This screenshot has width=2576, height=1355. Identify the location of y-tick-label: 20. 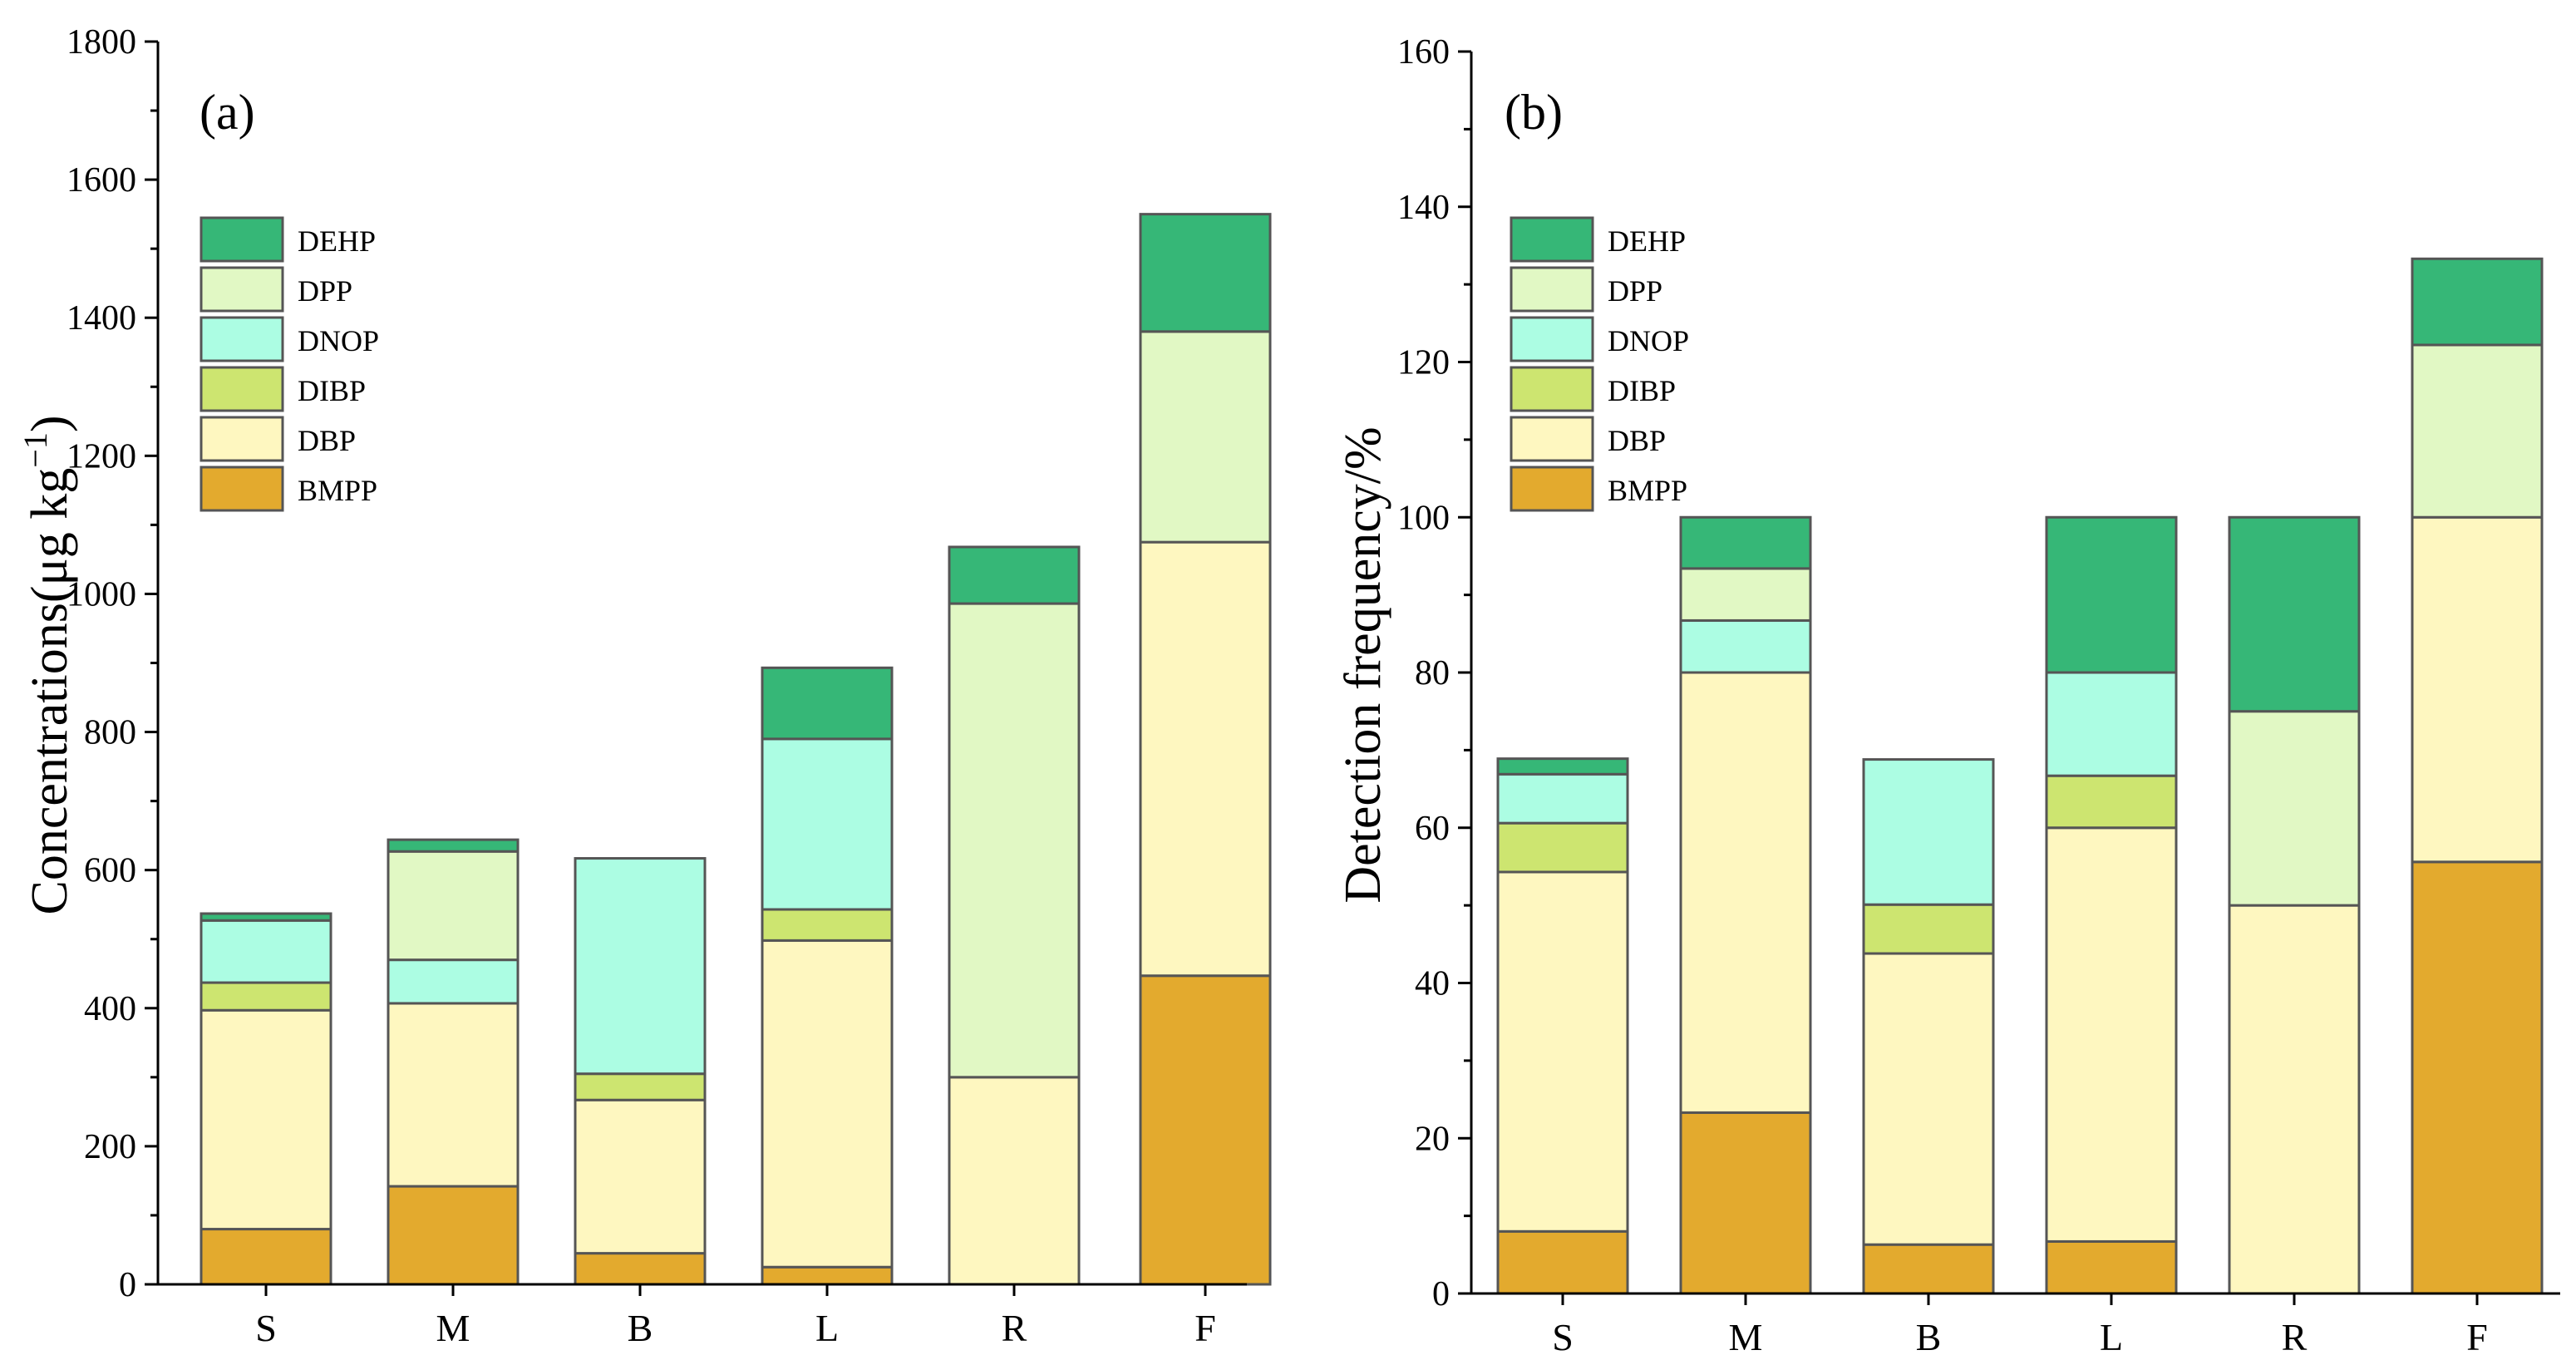
(1432, 1139).